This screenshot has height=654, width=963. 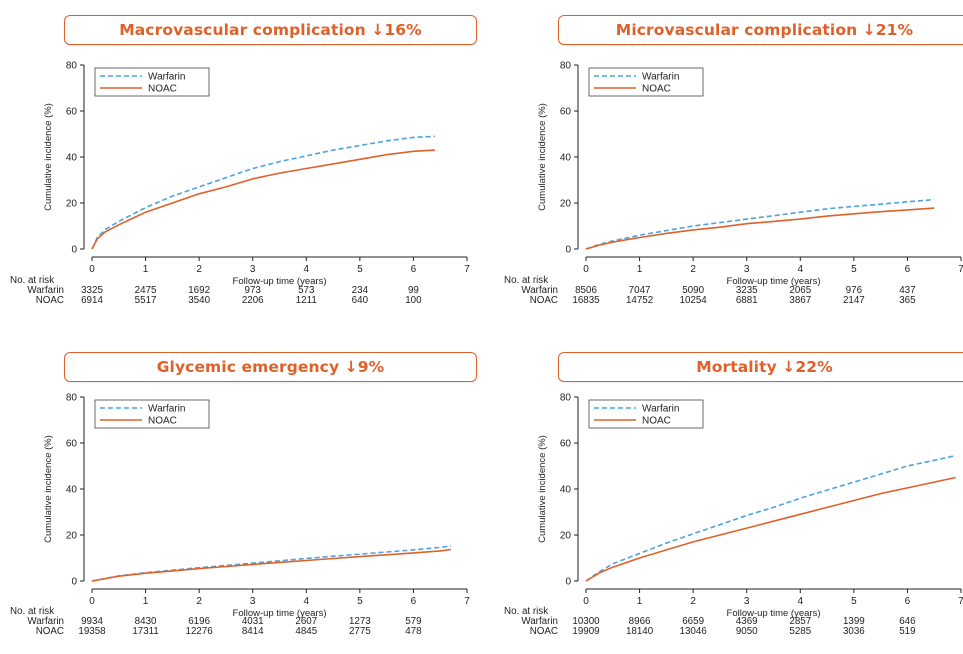 I want to click on risk-value: 4031, so click(x=253, y=621).